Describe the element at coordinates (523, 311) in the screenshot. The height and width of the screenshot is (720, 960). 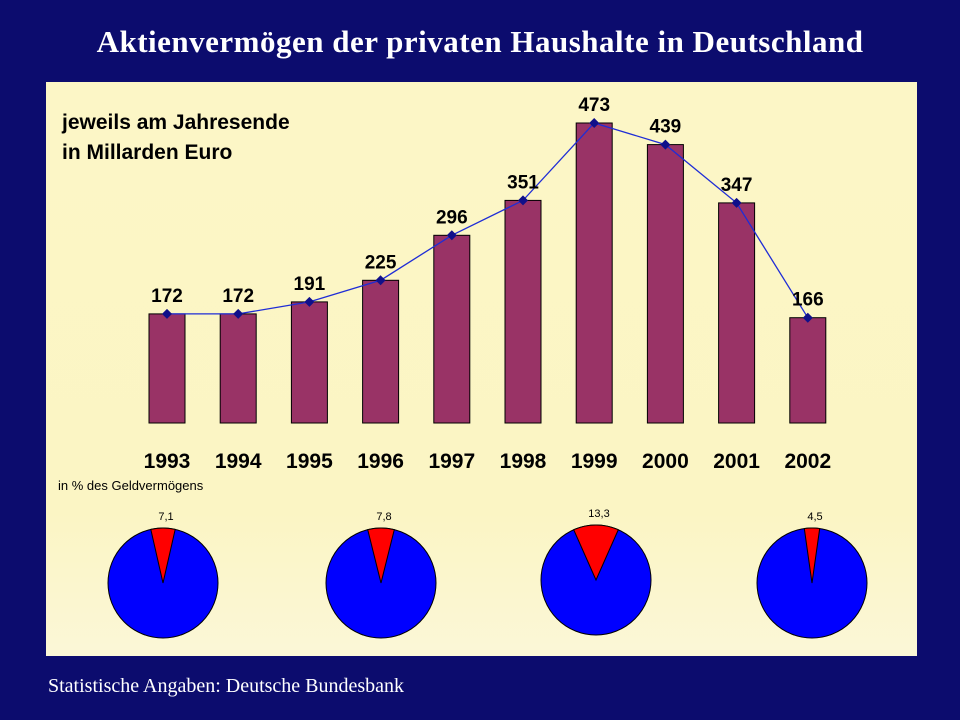
I see `bar-1998` at that location.